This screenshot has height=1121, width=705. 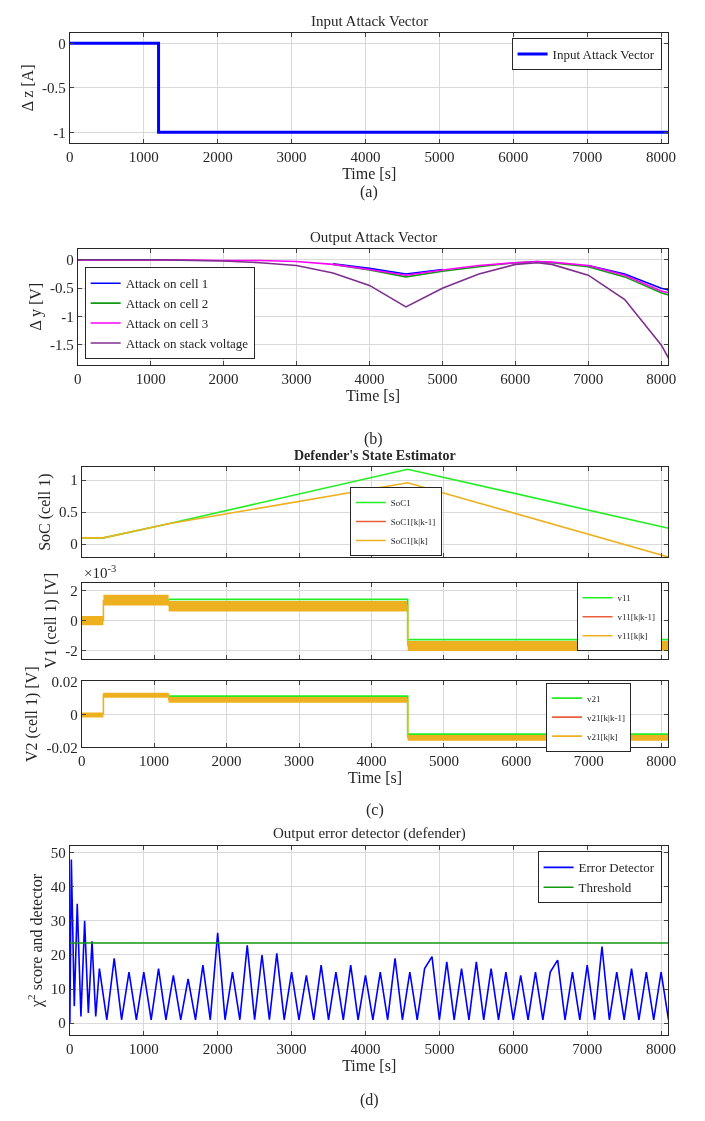 I want to click on legend-label: v11[k|k], so click(x=632, y=636).